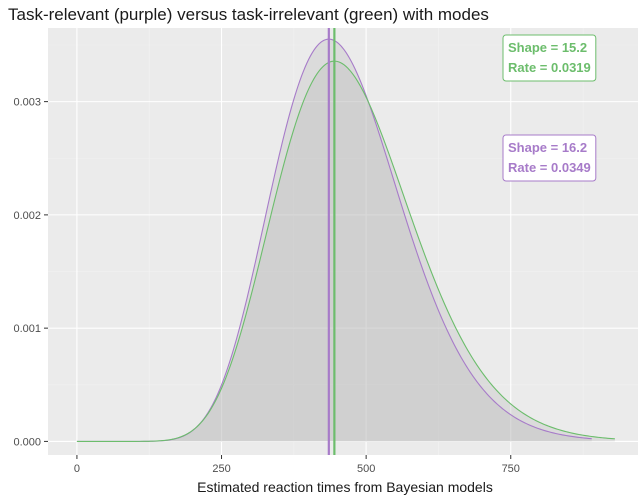 This screenshot has width=643, height=497. I want to click on annotation-box-1: Shape = 16.2 Rate = 0.0349, so click(549, 158).